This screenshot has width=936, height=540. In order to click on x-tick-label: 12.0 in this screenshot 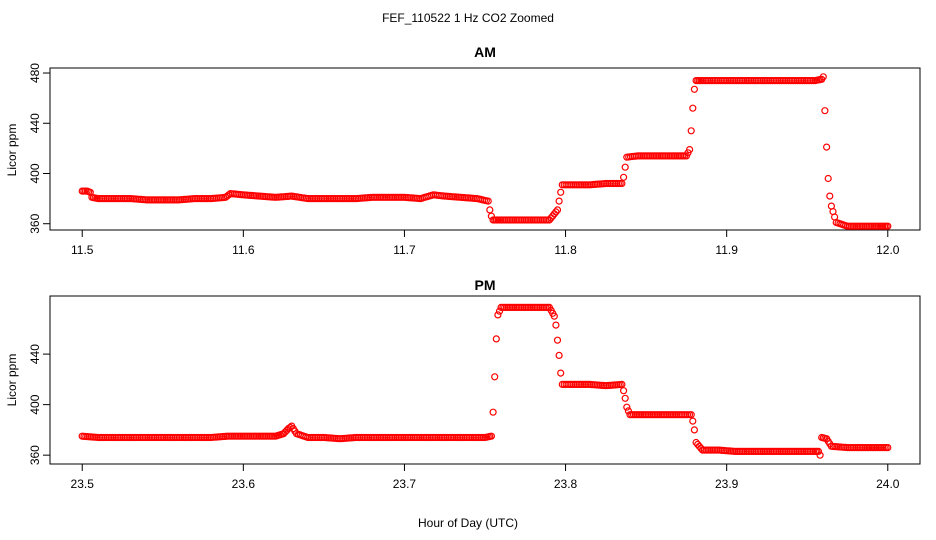, I will do `click(888, 250)`.